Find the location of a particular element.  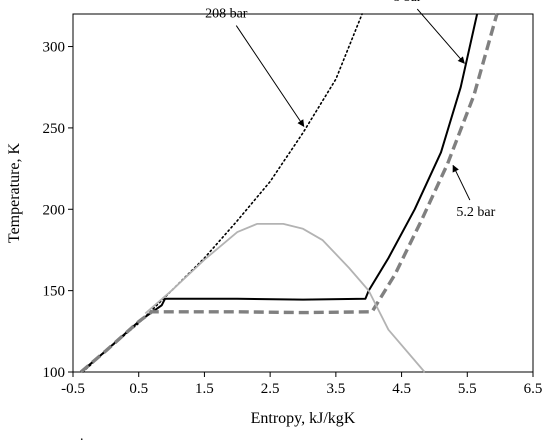

y-tick-label: 250 is located at coordinates (54, 129).